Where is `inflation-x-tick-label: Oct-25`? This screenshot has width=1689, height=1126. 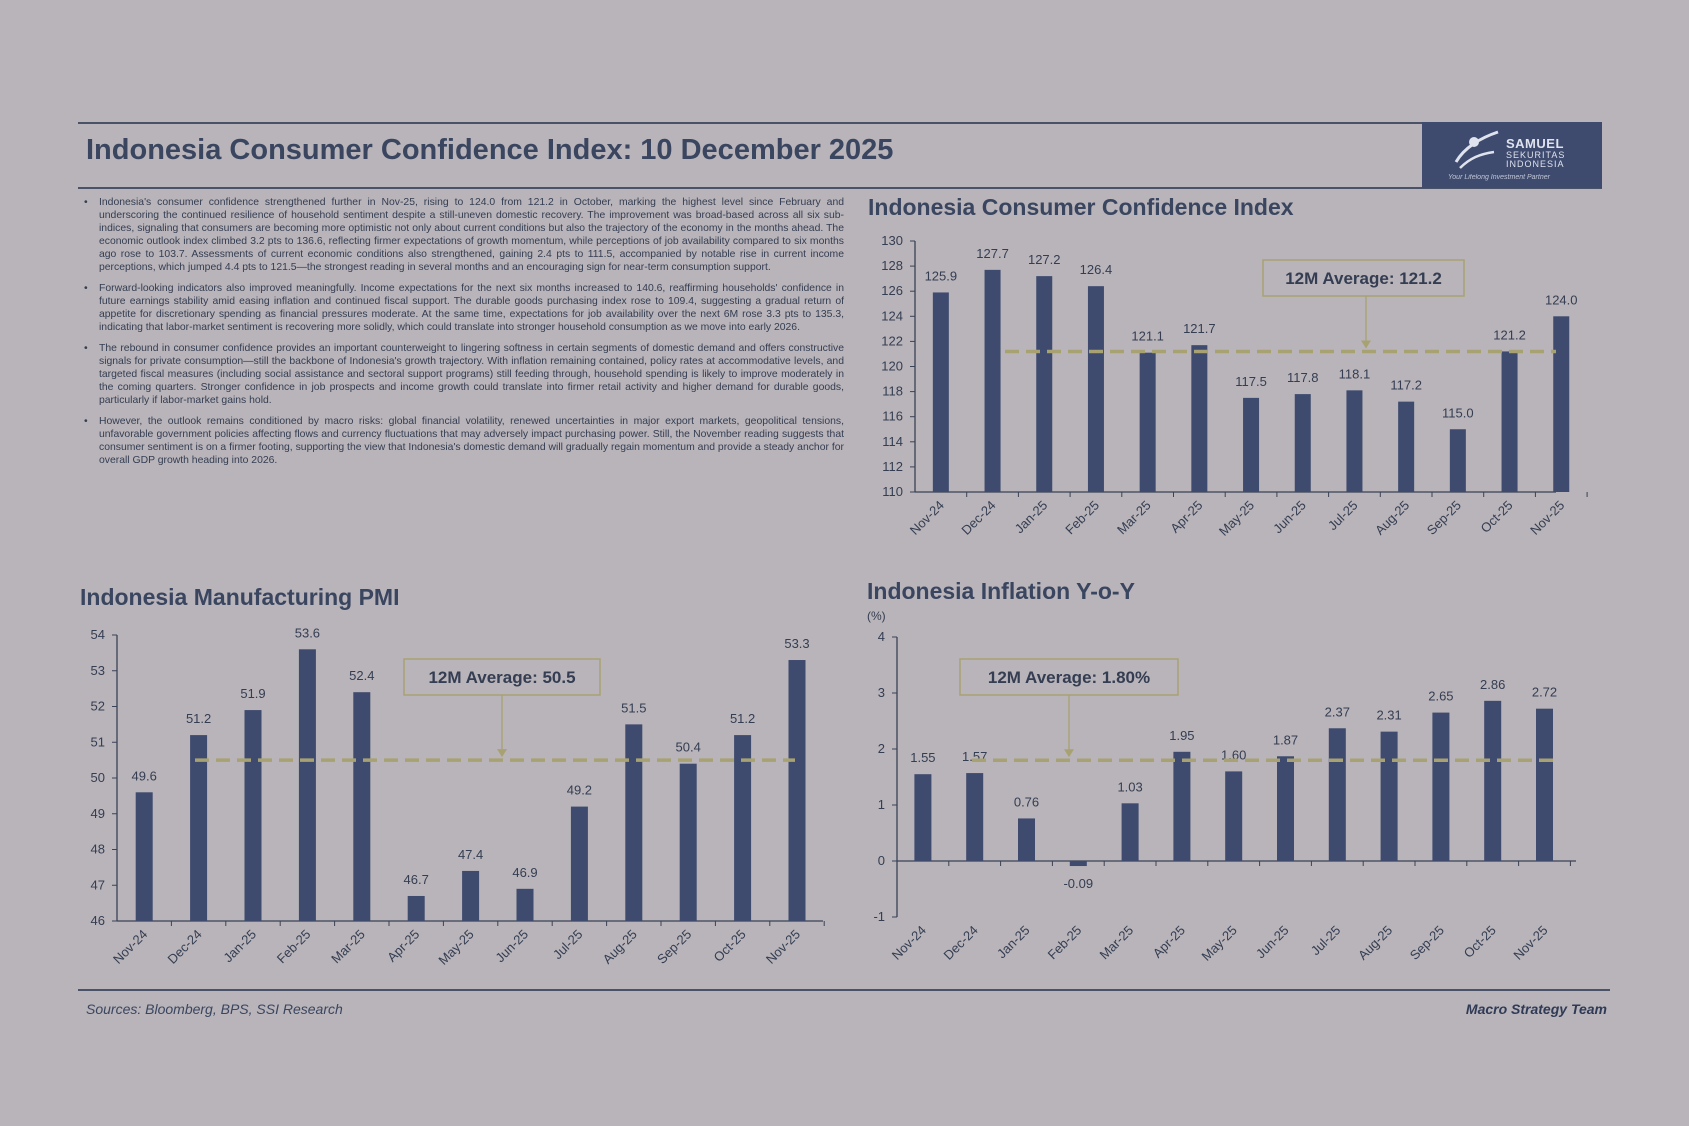
inflation-x-tick-label: Oct-25 is located at coordinates (1480, 942).